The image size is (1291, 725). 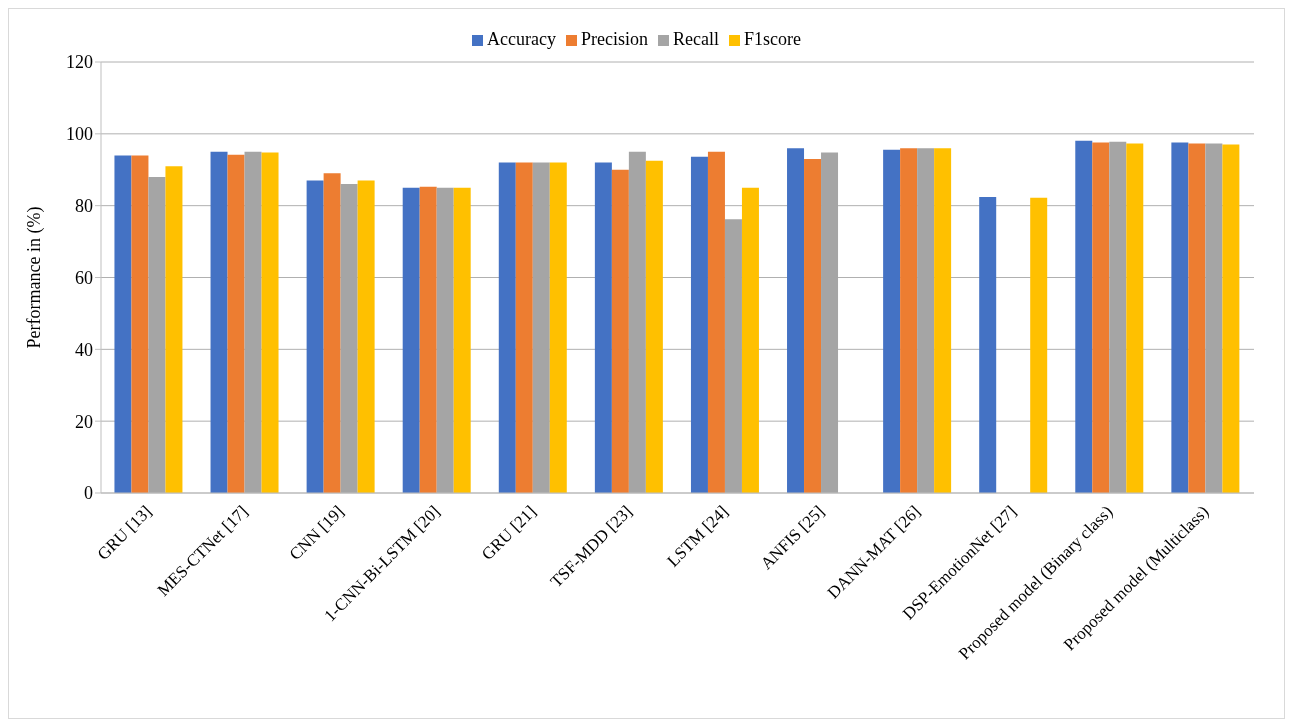 What do you see at coordinates (79, 62) in the screenshot?
I see `y-tick-label: 120` at bounding box center [79, 62].